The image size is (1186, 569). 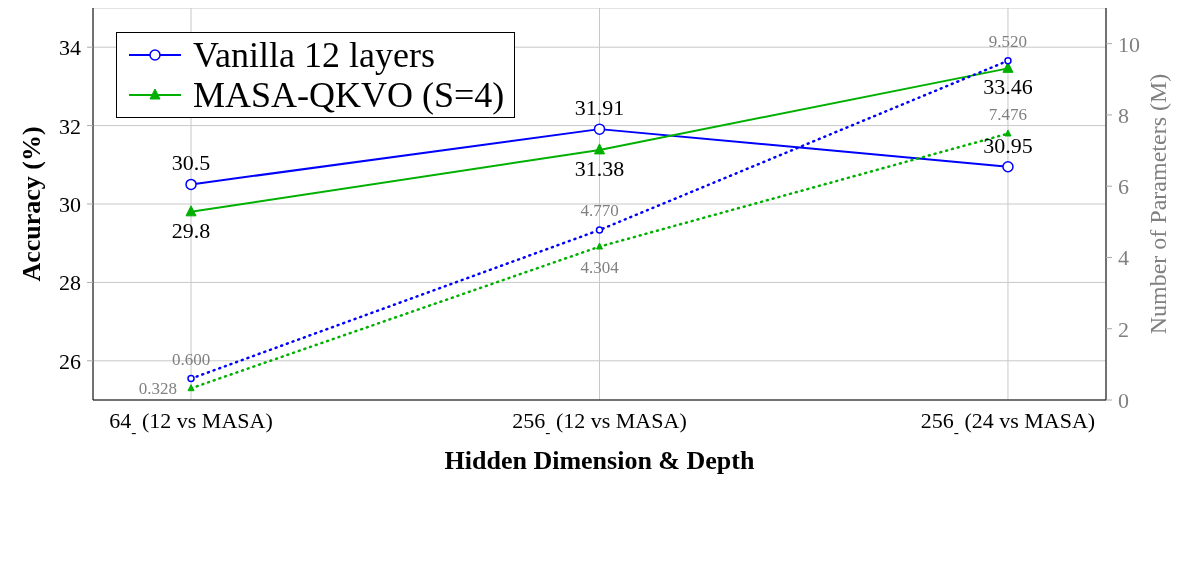 I want to click on y-tick-label: 26, so click(x=70, y=361).